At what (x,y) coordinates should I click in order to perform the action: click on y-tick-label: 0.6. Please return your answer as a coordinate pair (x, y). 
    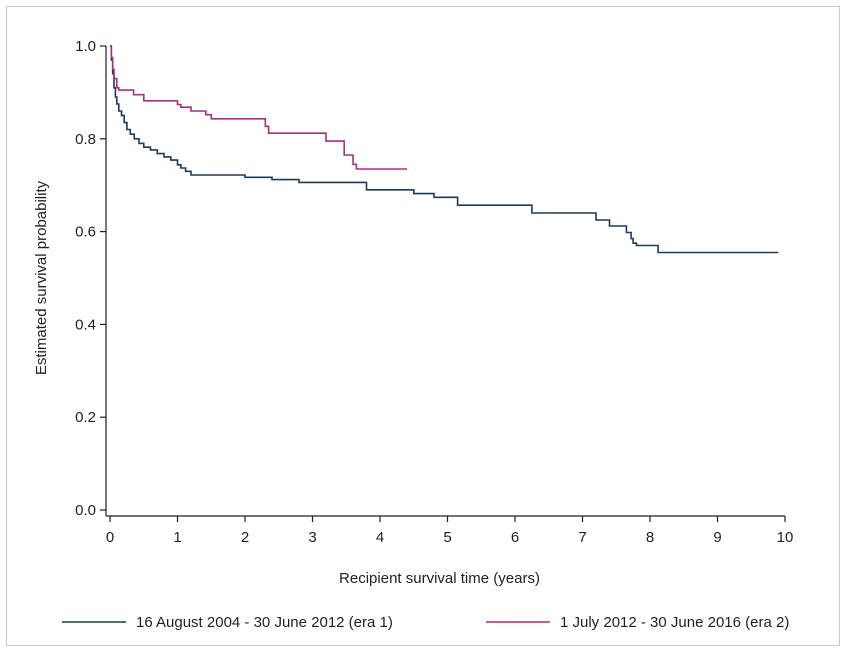
    Looking at the image, I should click on (85, 232).